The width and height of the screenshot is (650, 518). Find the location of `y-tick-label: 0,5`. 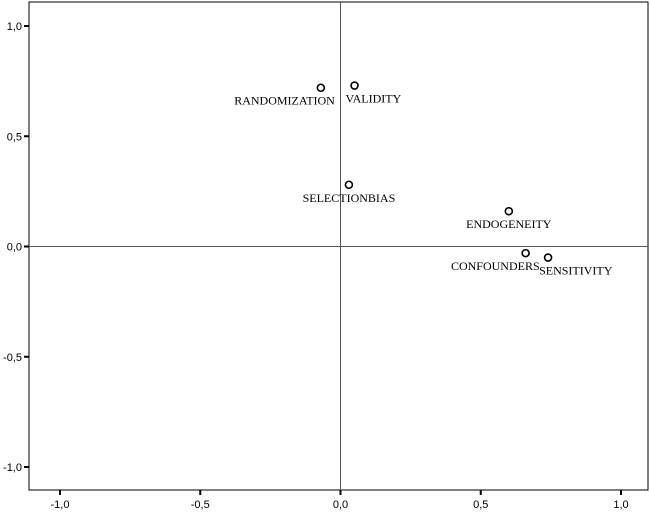

y-tick-label: 0,5 is located at coordinates (14, 137).